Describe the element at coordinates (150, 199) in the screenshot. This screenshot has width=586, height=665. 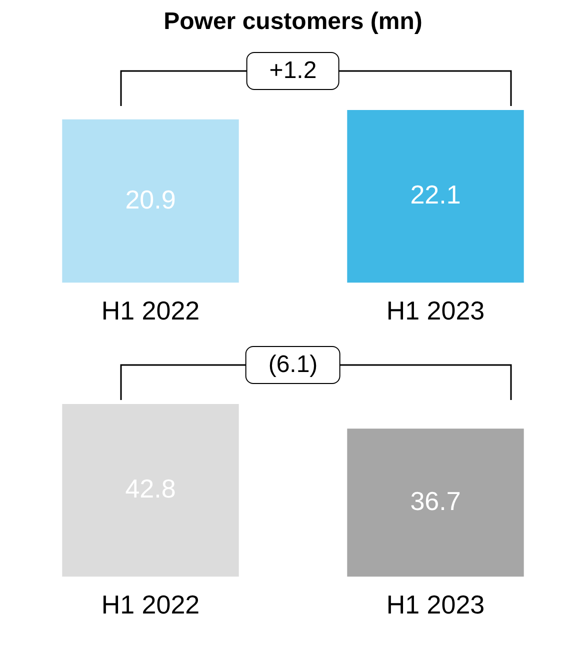
I see `data-label: 20.9` at that location.